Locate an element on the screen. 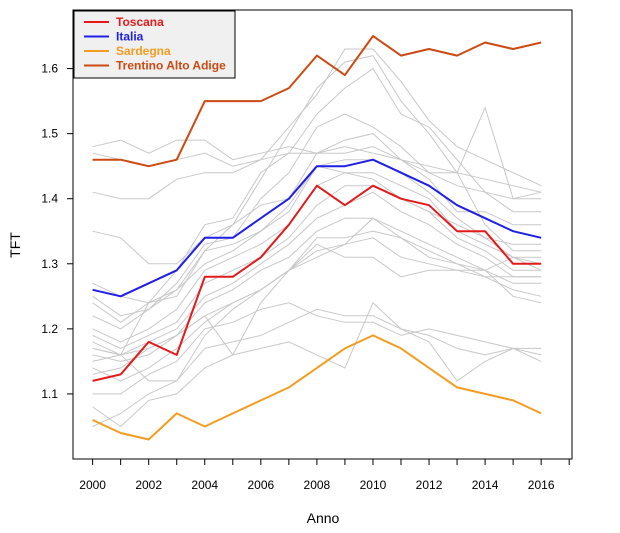 The height and width of the screenshot is (533, 620). legend-label: Toscana is located at coordinates (140, 22).